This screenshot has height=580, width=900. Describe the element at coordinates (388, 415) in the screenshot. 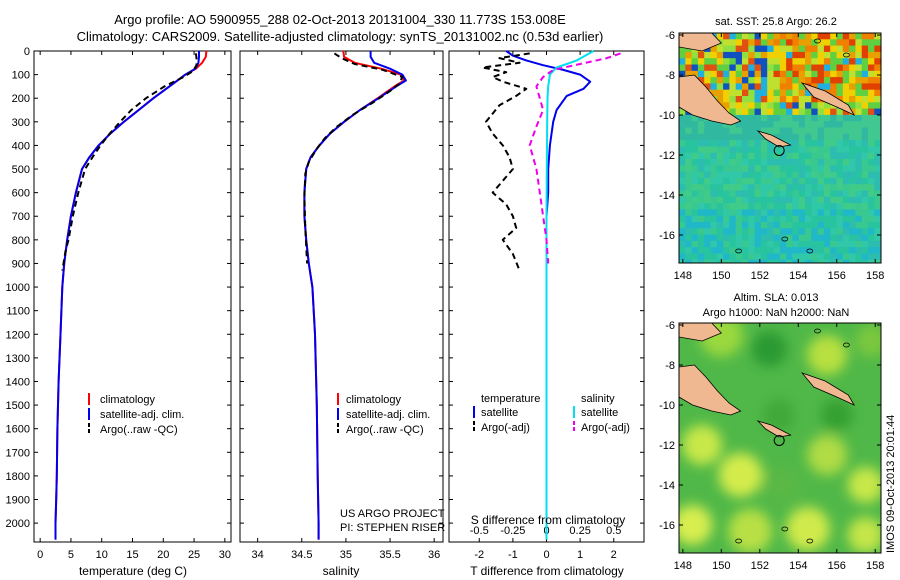

I see `legend-satellite-label: satellite-adj. clim.` at that location.